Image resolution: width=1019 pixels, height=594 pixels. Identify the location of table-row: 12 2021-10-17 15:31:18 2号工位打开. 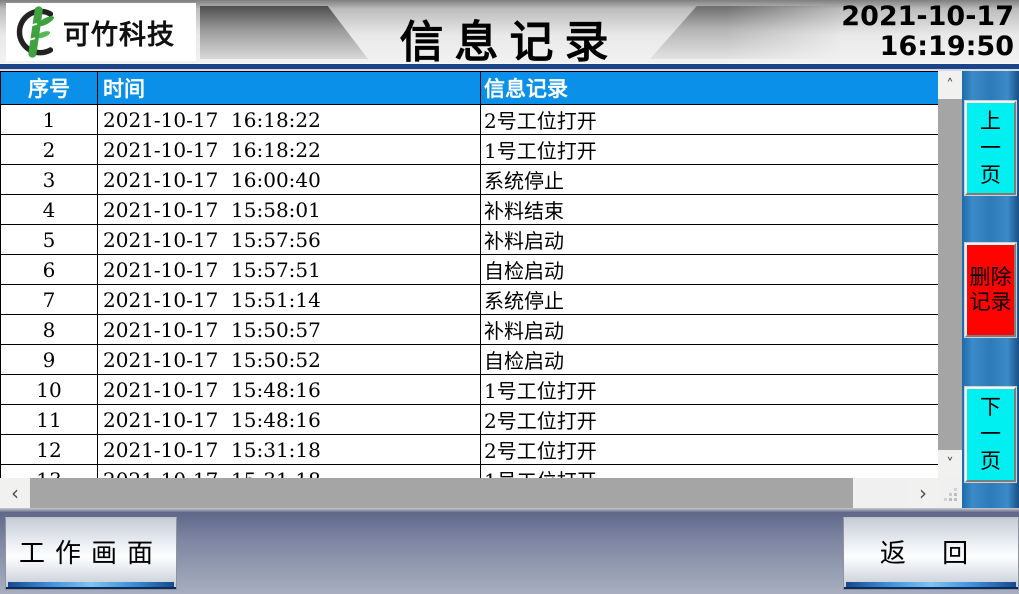
(469, 449).